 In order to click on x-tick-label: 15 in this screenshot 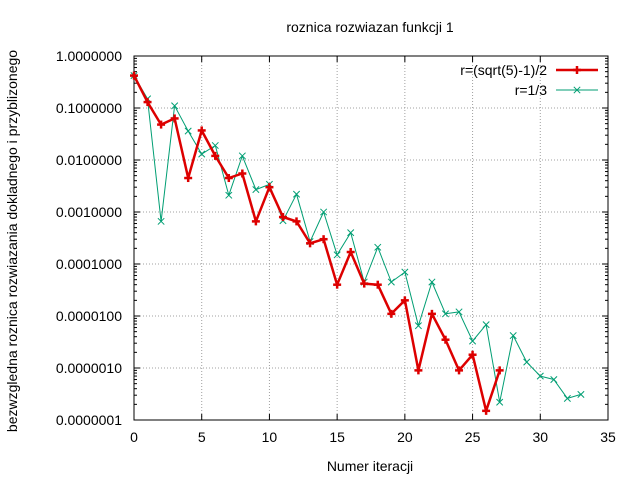, I will do `click(337, 437)`.